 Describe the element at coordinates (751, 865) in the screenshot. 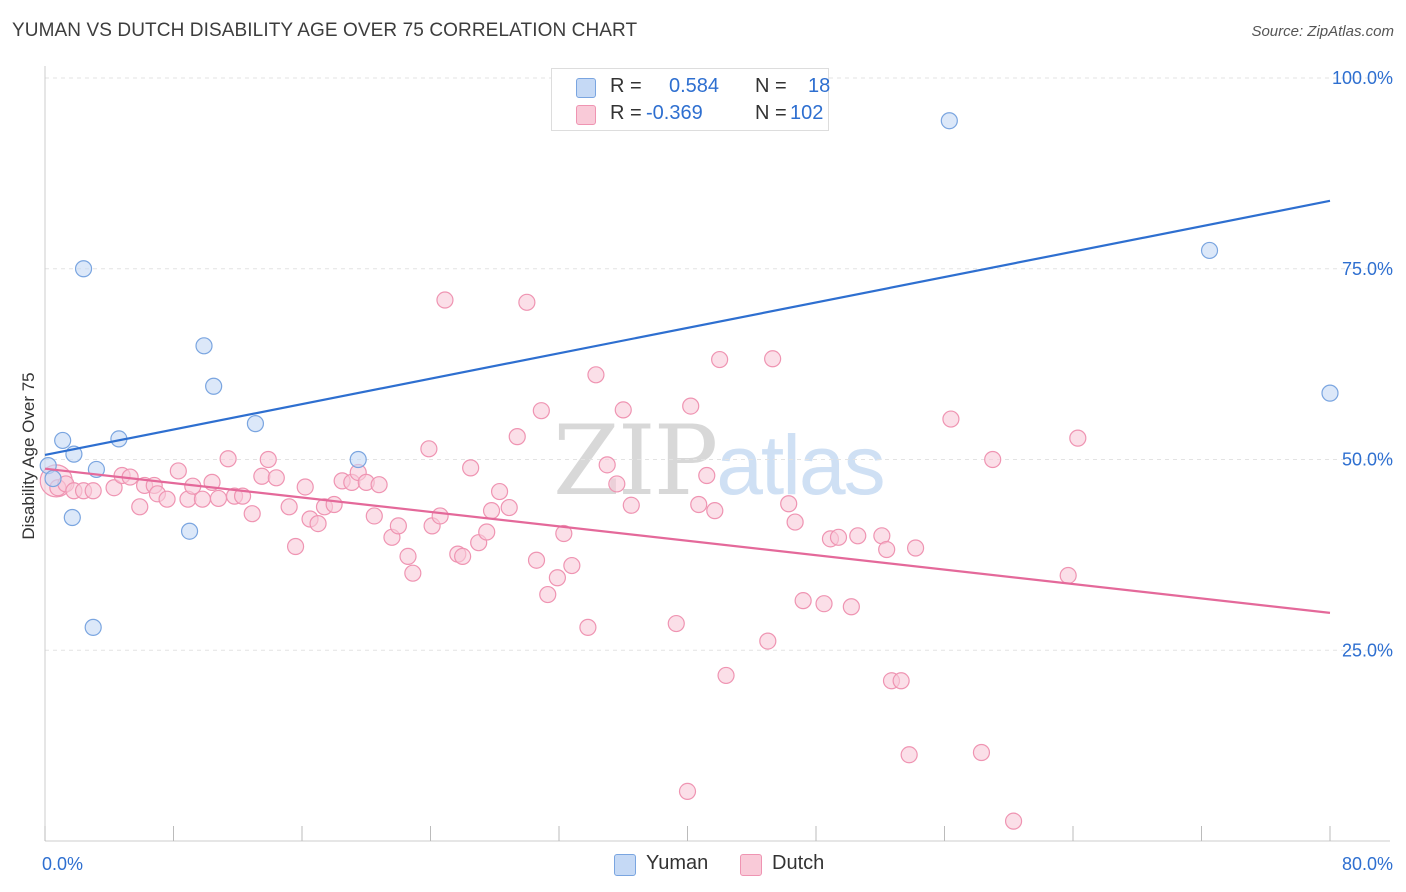

I see `bottom-legend-swatch-dutch` at that location.